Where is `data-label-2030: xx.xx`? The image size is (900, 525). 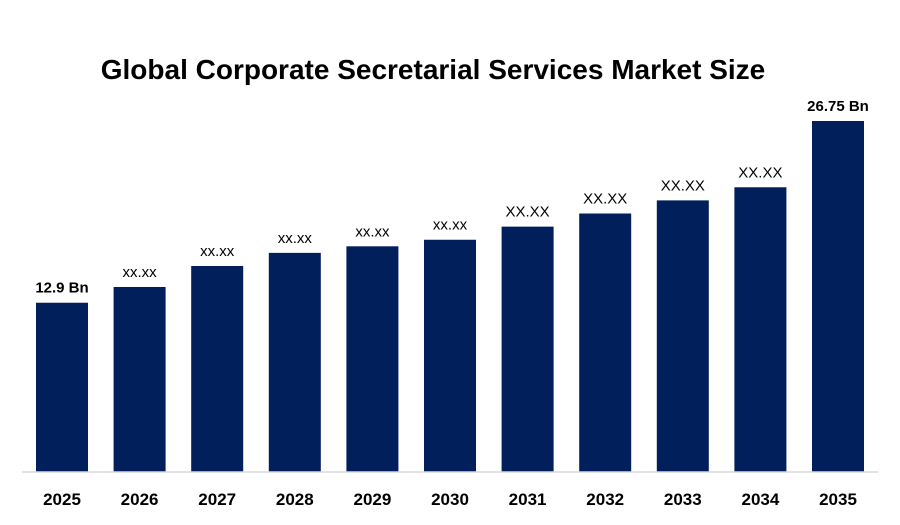
data-label-2030: xx.xx is located at coordinates (450, 225).